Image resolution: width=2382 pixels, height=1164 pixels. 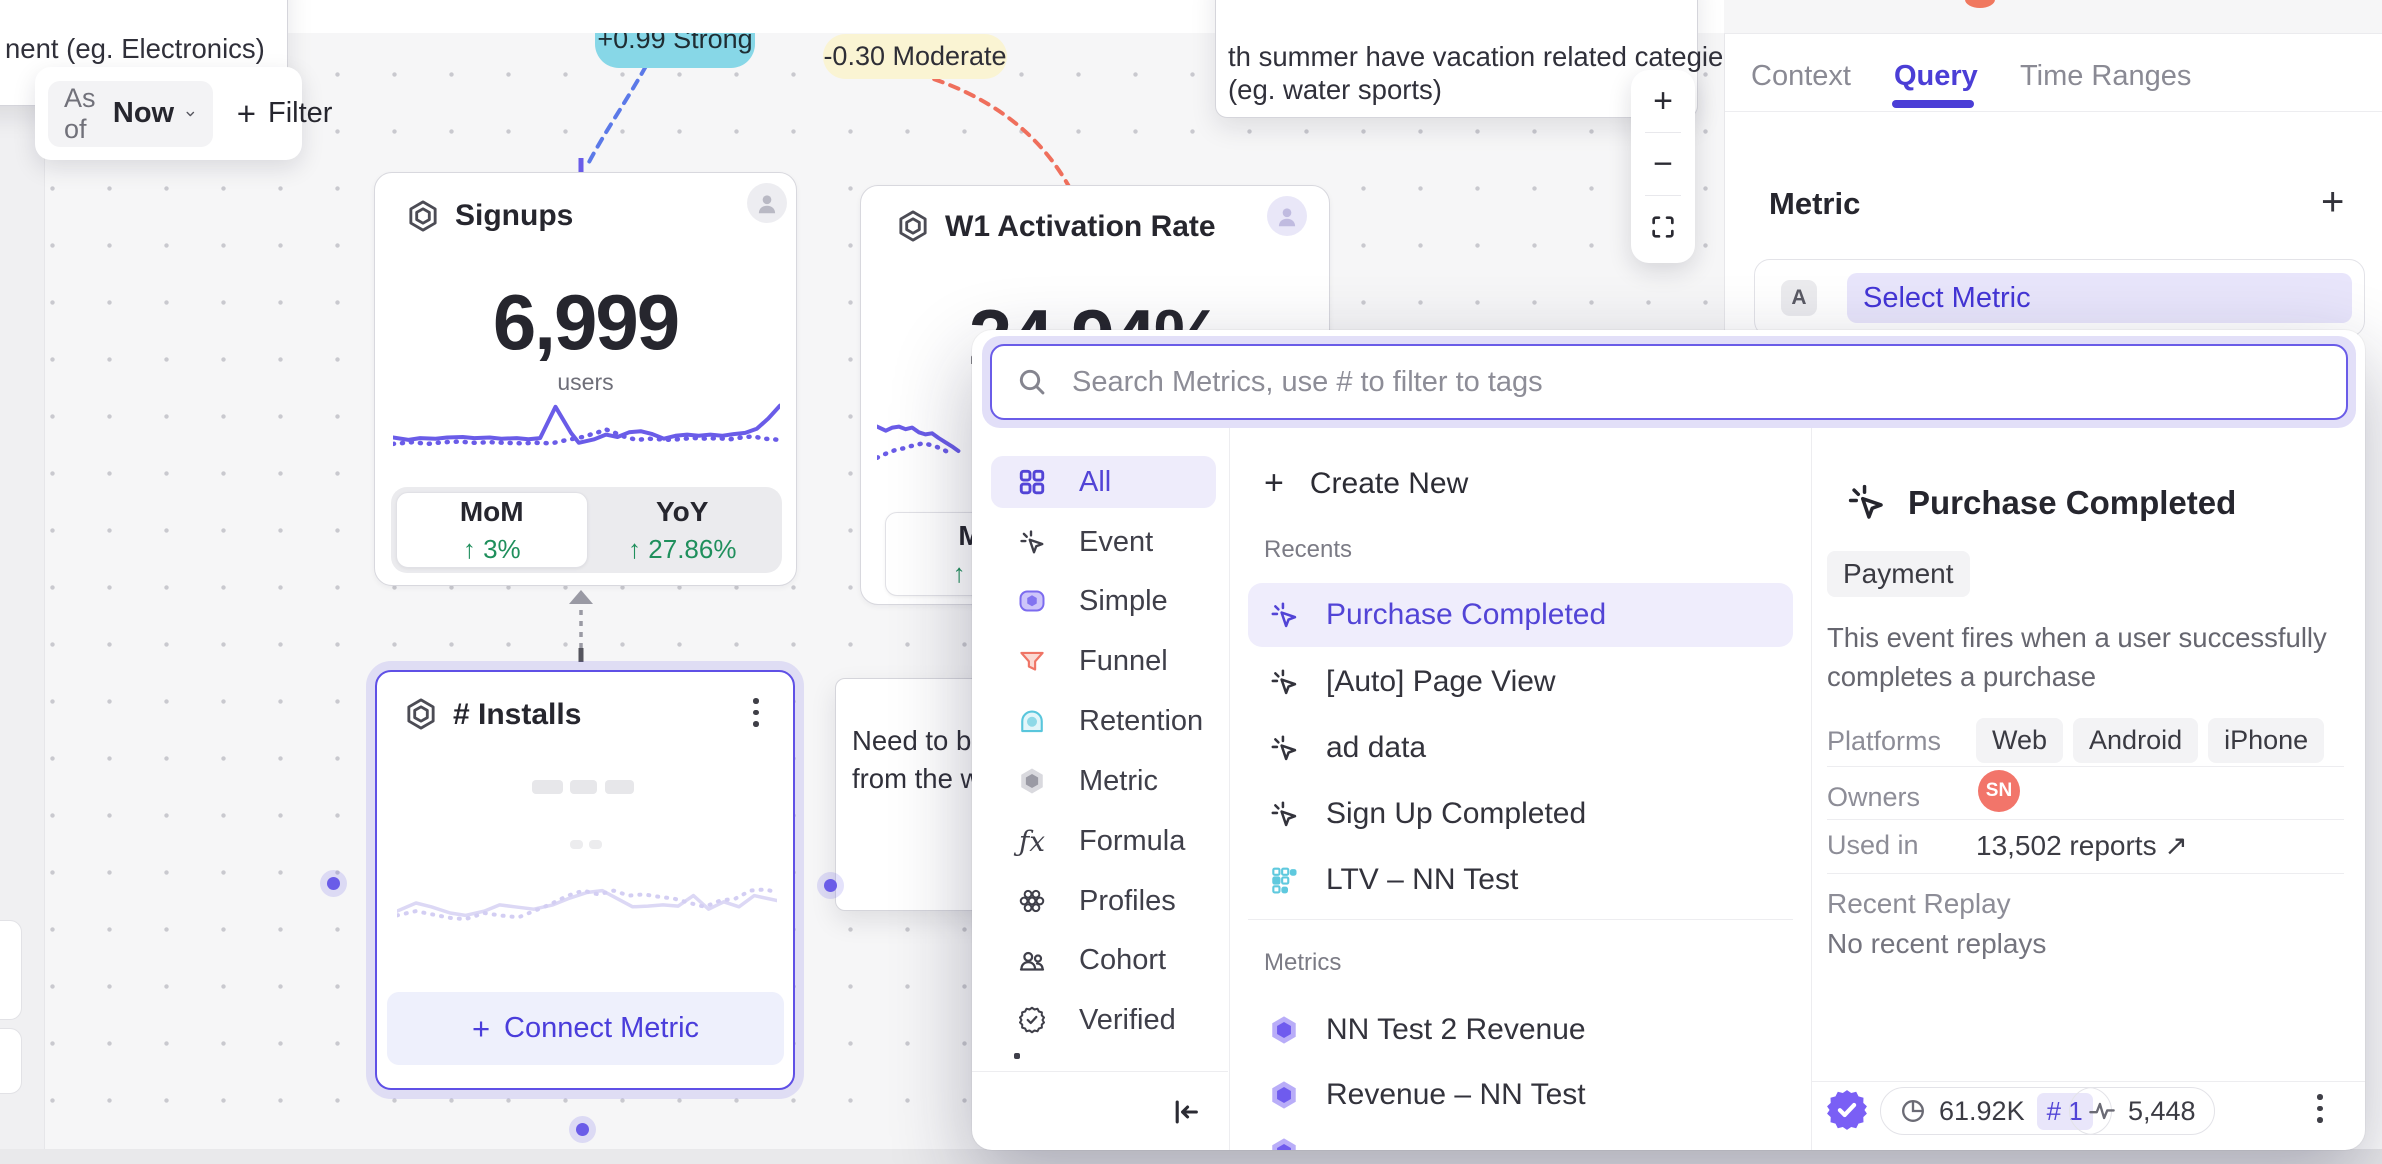 What do you see at coordinates (1103, 661) in the screenshot?
I see `category-funnel: Funnel` at bounding box center [1103, 661].